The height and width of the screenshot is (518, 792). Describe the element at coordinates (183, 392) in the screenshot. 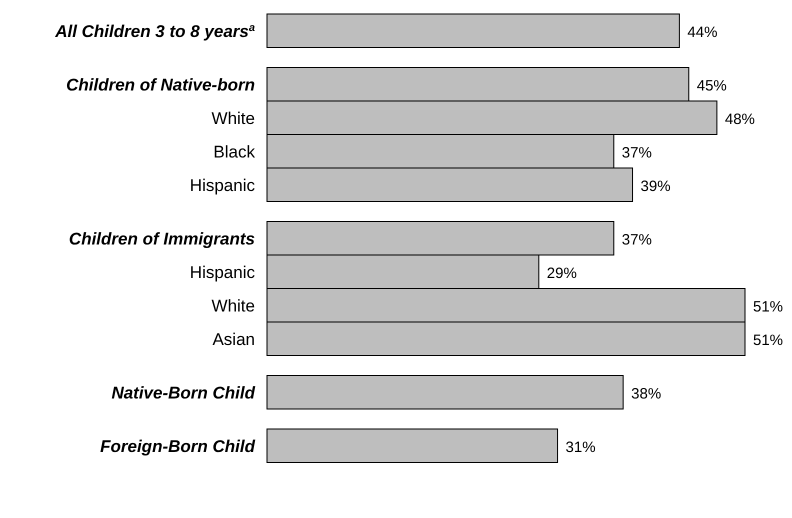

I see `y-tick-label: Native-Born Child` at that location.